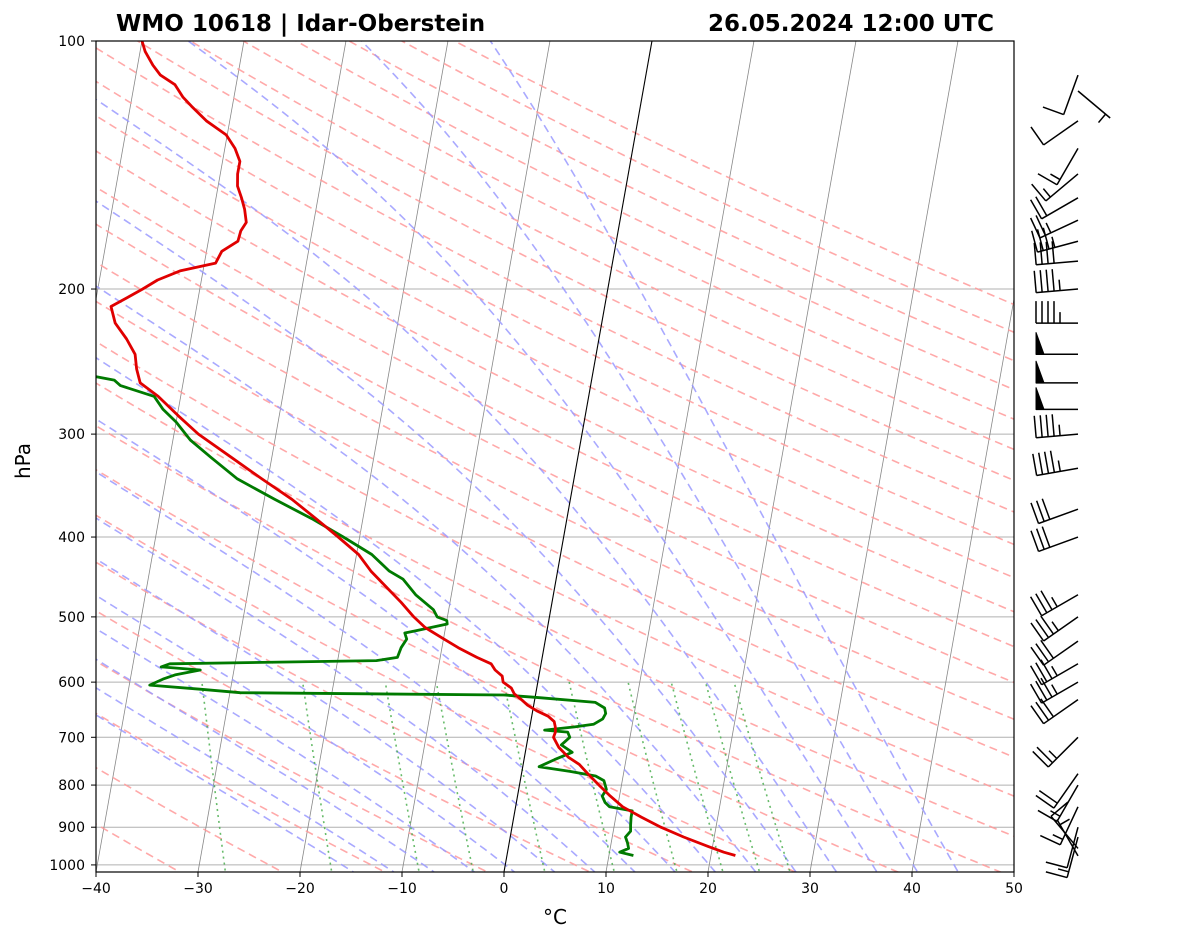 The image size is (1181, 941). I want to click on y-tick-label: 400, so click(71, 538).